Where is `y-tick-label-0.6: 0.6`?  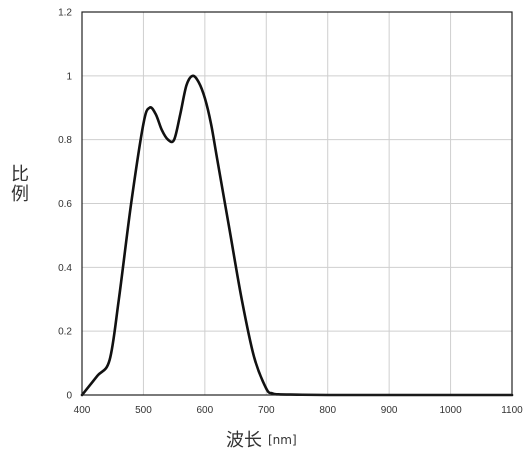
y-tick-label-0.6: 0.6 is located at coordinates (65, 204).